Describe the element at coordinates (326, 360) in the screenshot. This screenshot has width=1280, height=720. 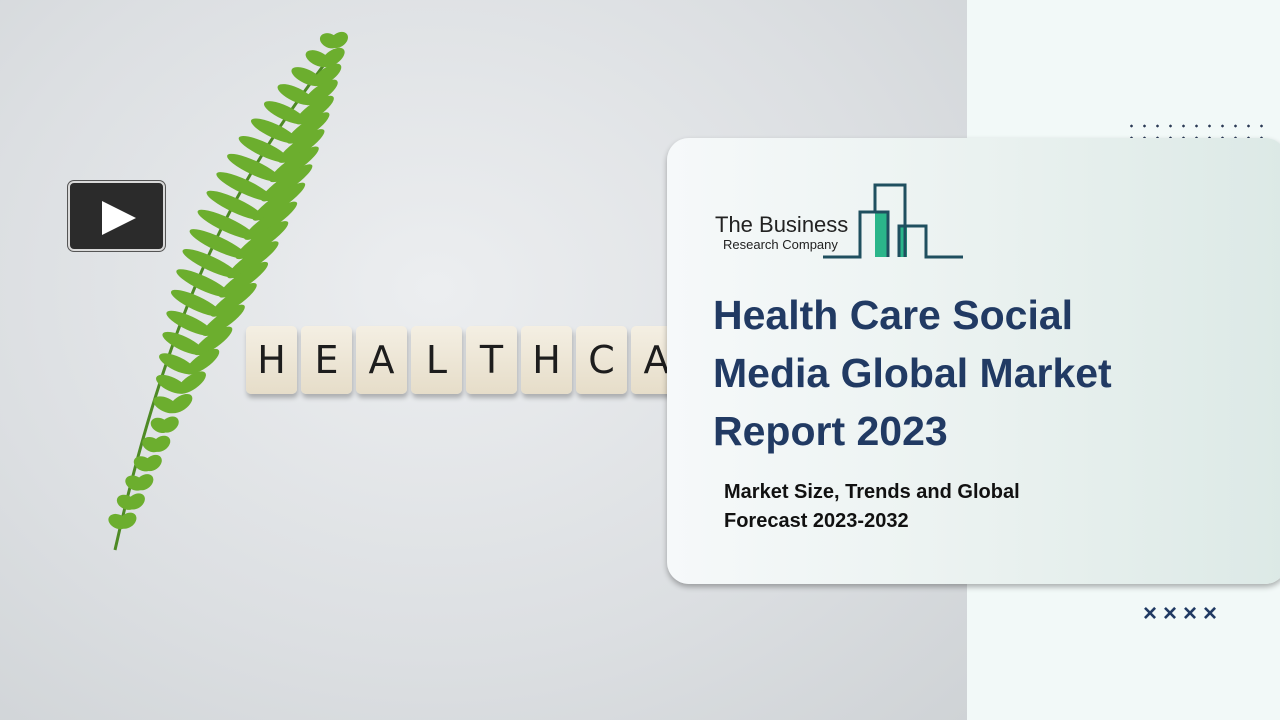
I see `letter-tile: E` at that location.